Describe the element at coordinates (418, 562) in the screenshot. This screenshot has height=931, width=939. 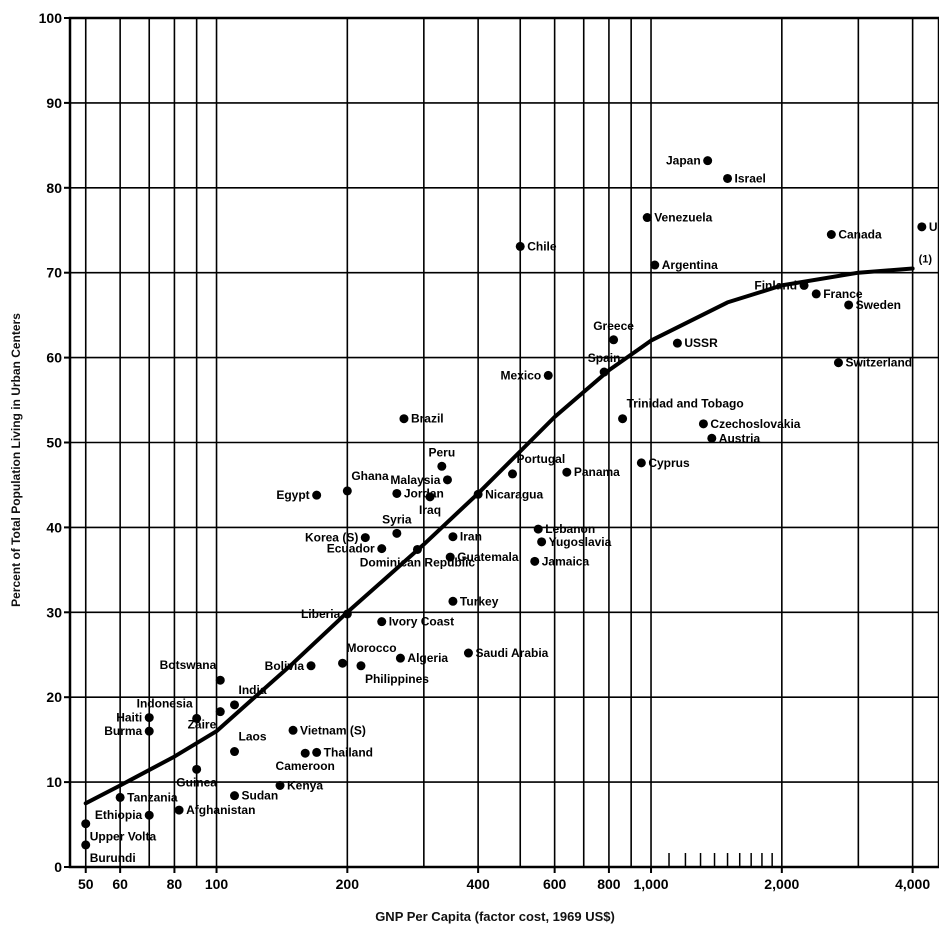
I see `point-label-dominican-republic: Dominican Republic` at that location.